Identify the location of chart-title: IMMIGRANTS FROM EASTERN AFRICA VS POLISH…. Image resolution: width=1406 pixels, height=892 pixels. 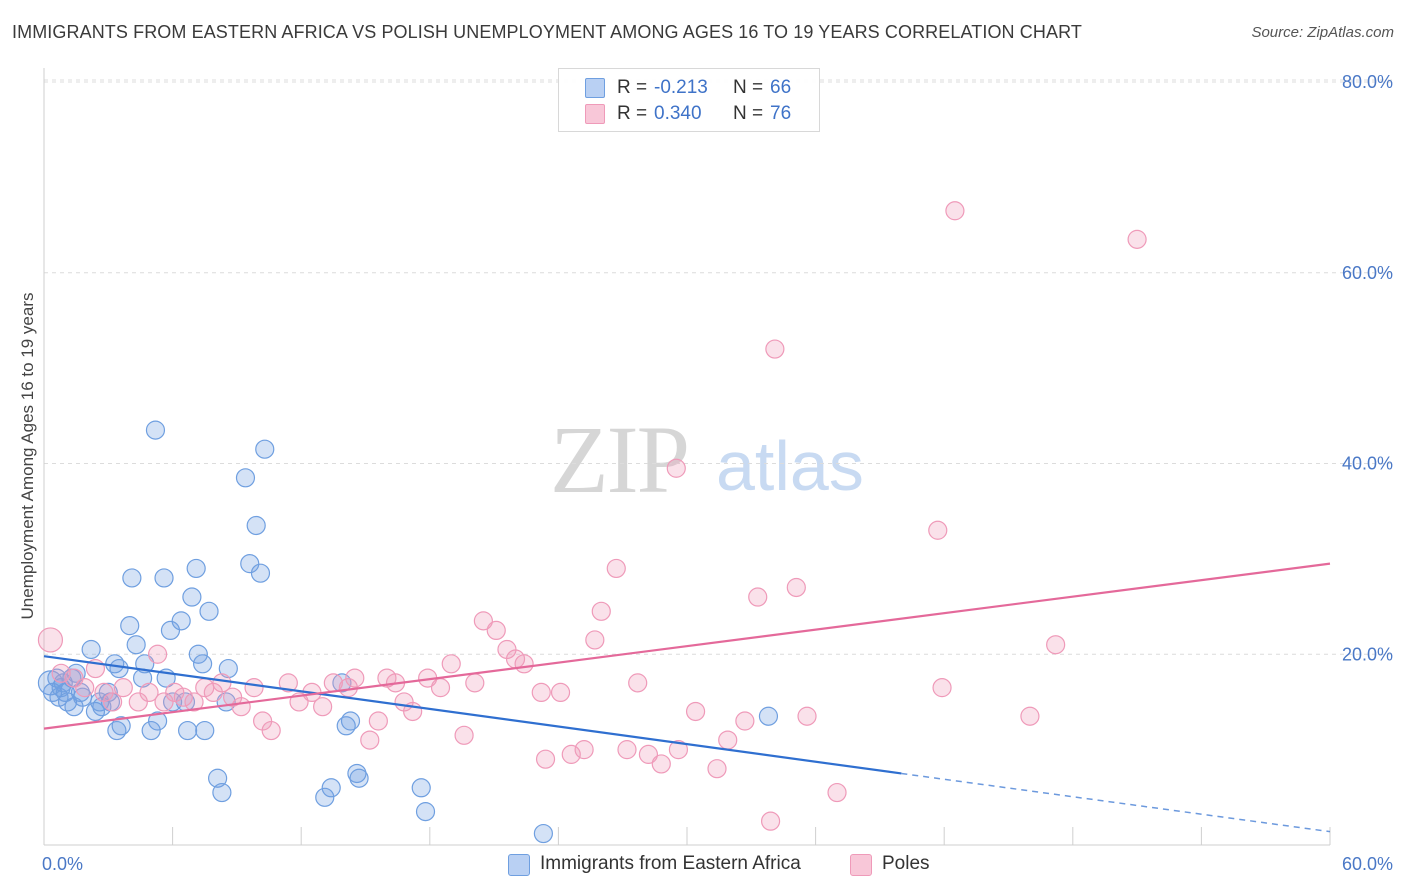
(547, 32).